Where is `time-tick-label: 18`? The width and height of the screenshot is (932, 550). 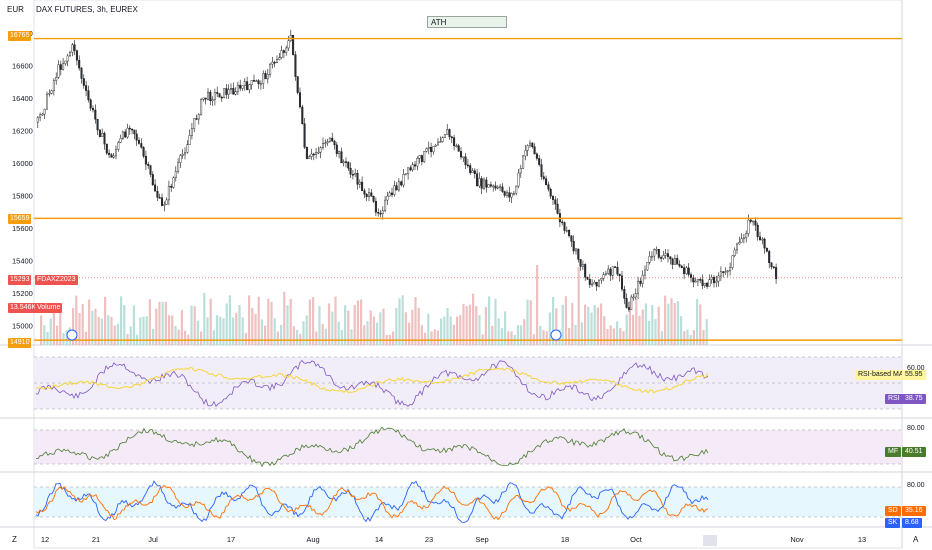 time-tick-label: 18 is located at coordinates (565, 539).